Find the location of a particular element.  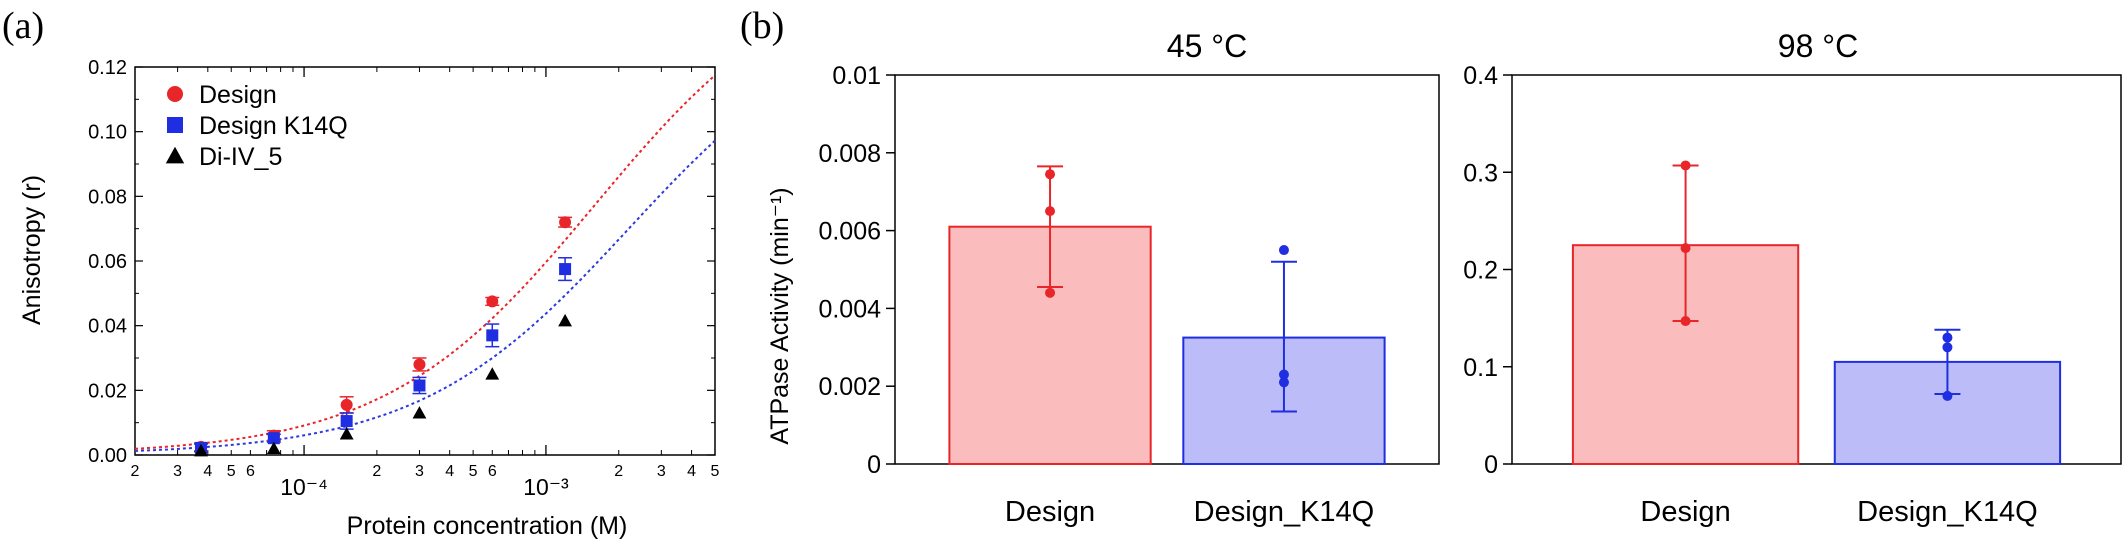

legend-label-0: Design is located at coordinates (238, 95).